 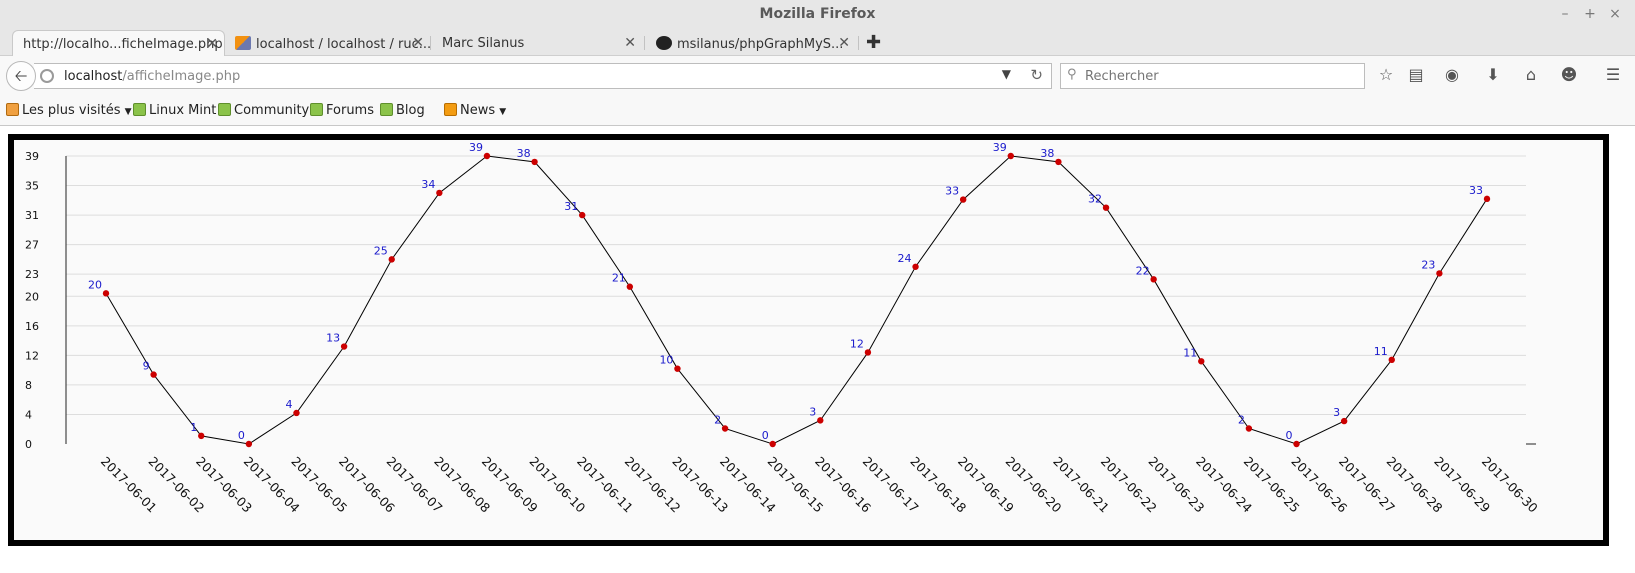 What do you see at coordinates (1190, 352) in the screenshot?
I see `data-label: 11` at bounding box center [1190, 352].